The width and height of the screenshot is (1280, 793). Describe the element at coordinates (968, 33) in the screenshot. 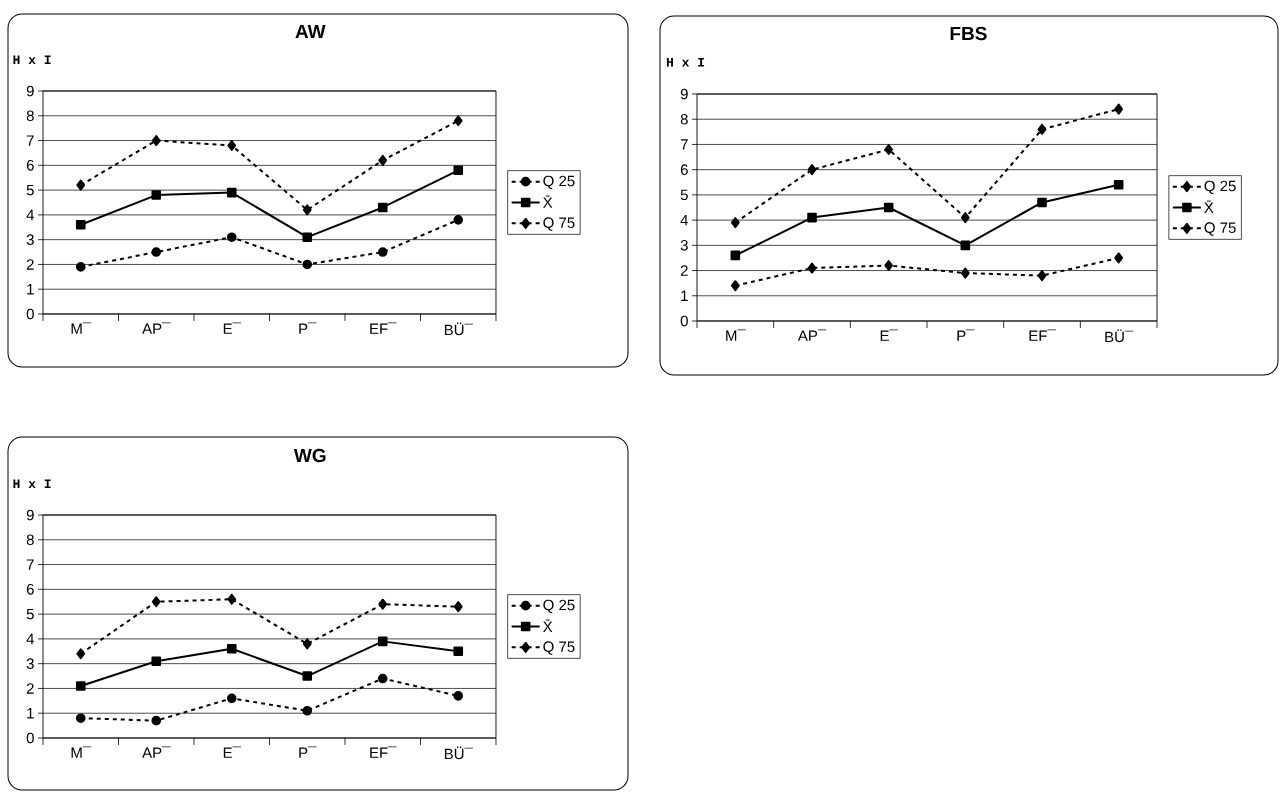

I see `chart-title: FBS` at that location.